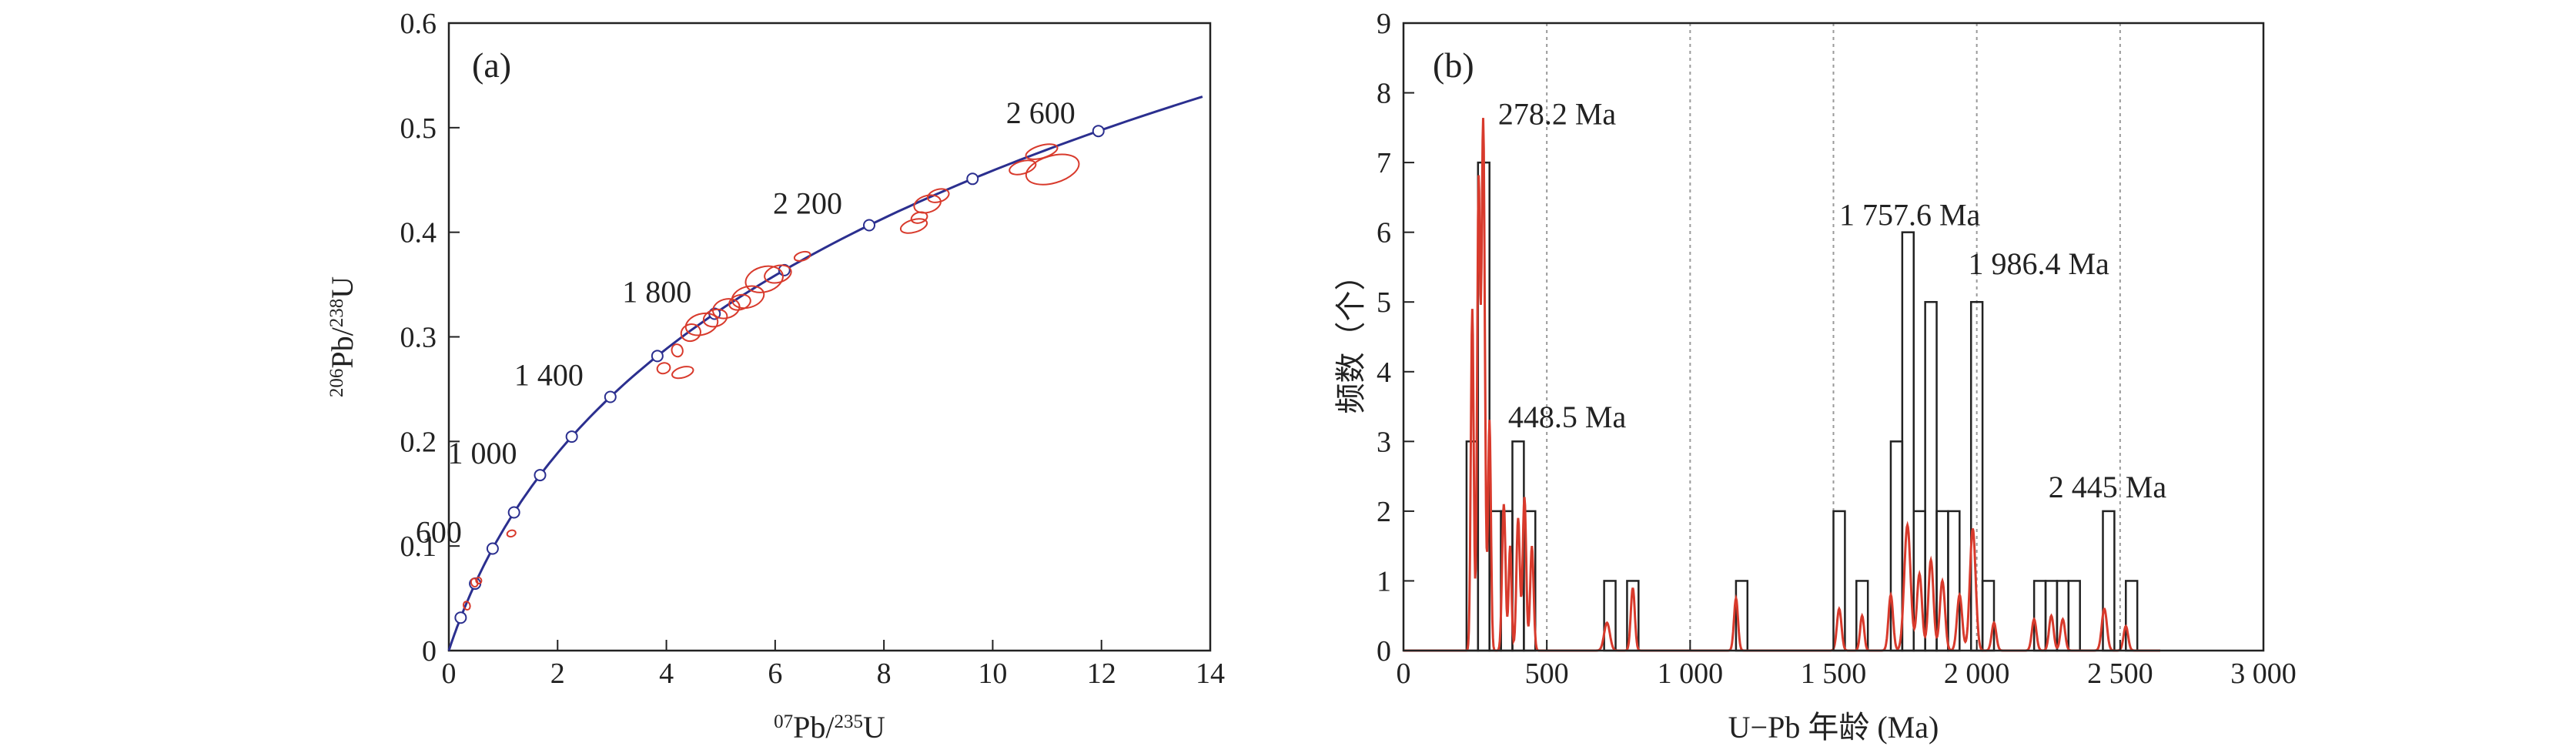 The image size is (2576, 753). I want to click on x-tick-label: 12, so click(1102, 674).